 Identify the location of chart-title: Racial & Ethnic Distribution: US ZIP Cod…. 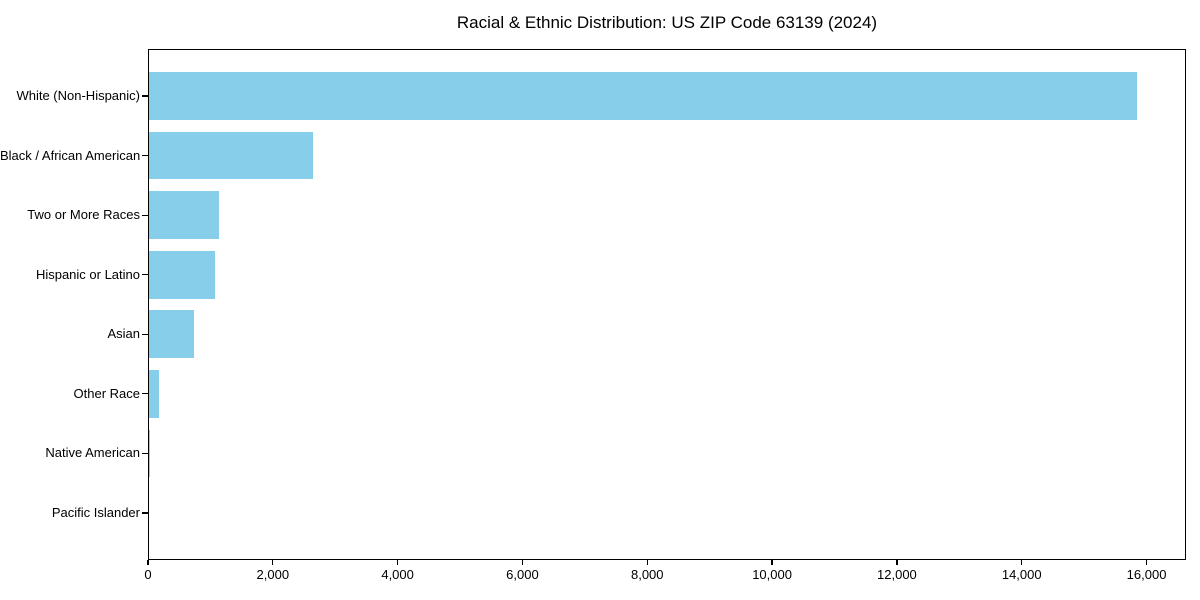
(667, 22).